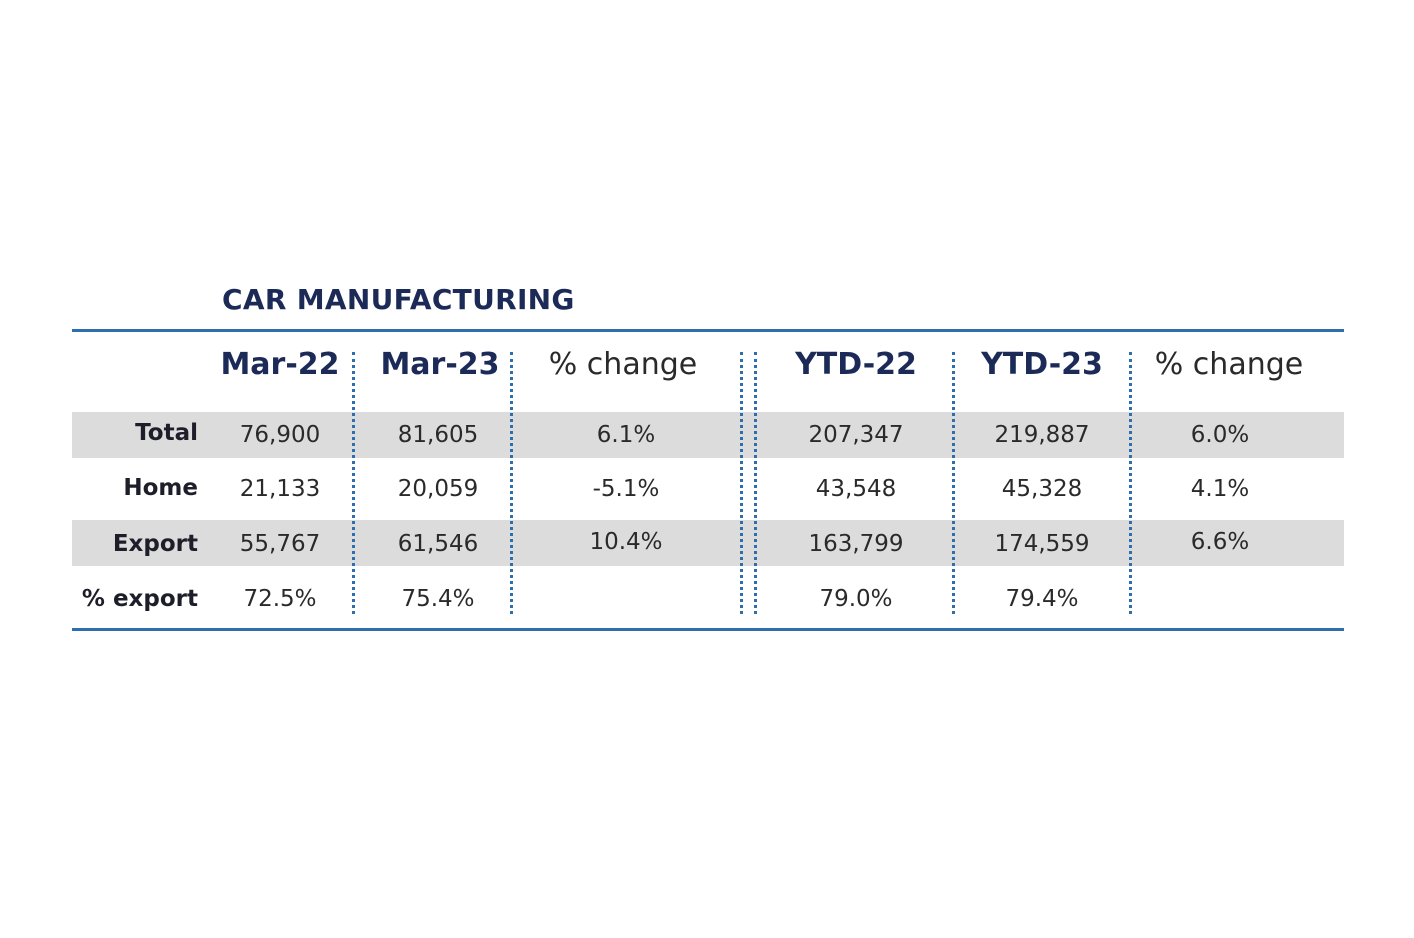  What do you see at coordinates (398, 299) in the screenshot?
I see `table-title: CAR MANUFACTURING` at bounding box center [398, 299].